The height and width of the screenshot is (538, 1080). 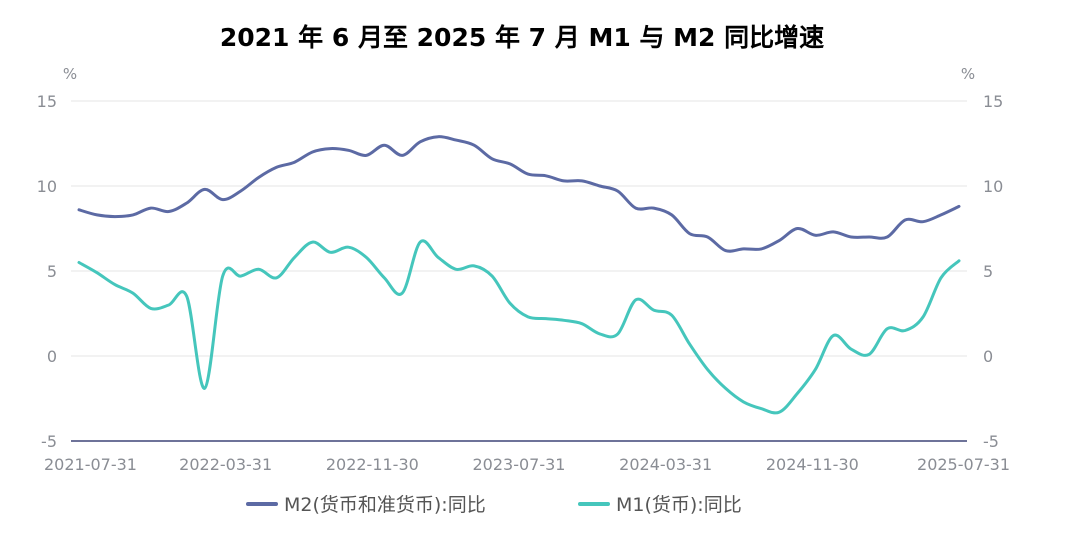 I want to click on chart-title: 2021 年 6 月至 2025 年 7 月 M1 与 M2 同比增速, so click(x=522, y=37).